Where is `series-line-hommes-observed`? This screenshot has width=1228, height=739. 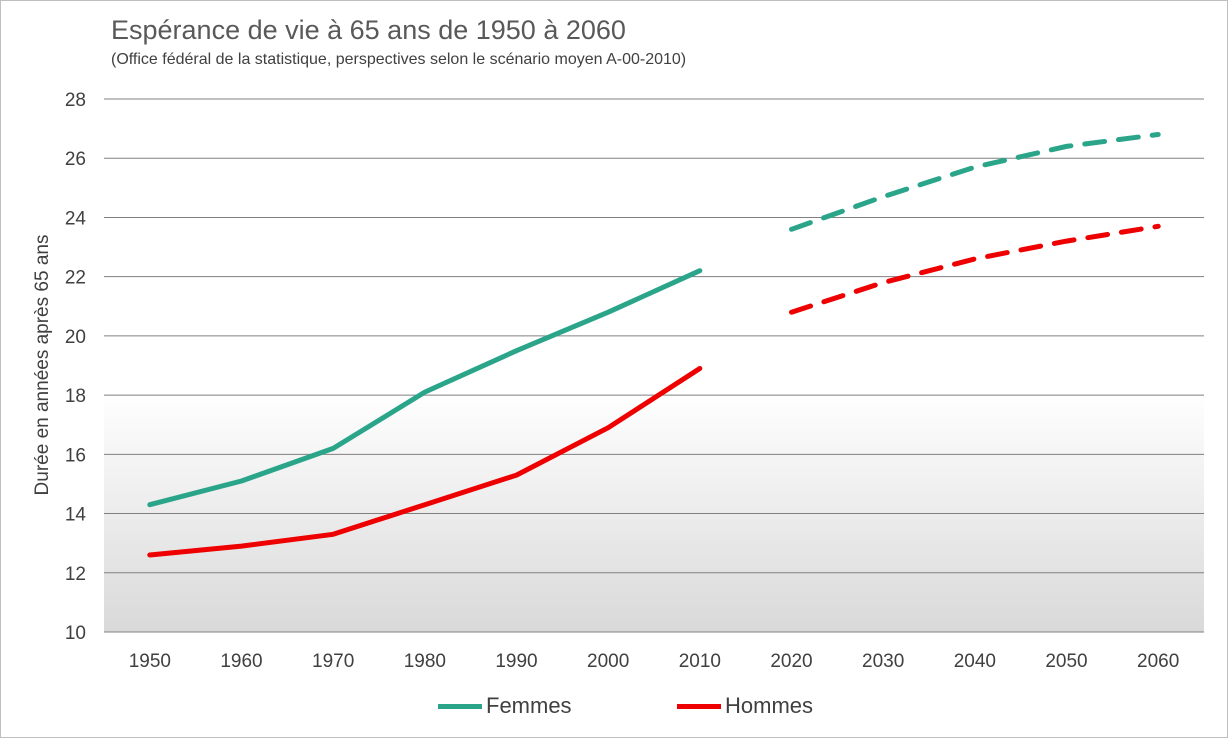
series-line-hommes-observed is located at coordinates (425, 462).